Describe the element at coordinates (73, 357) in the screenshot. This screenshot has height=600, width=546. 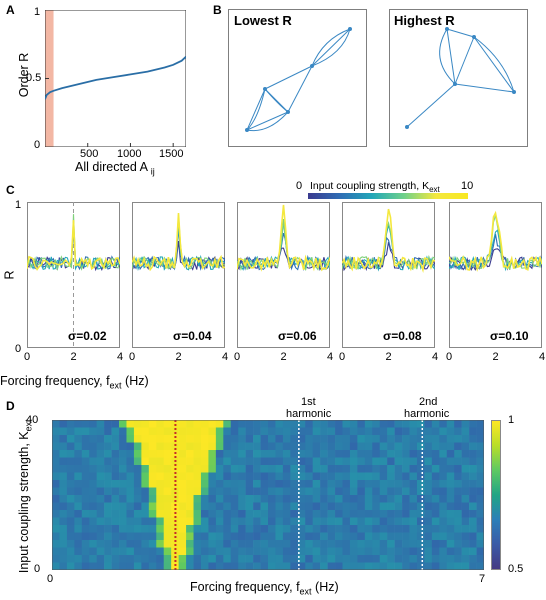
I see `panel-c-xtick: 2` at that location.